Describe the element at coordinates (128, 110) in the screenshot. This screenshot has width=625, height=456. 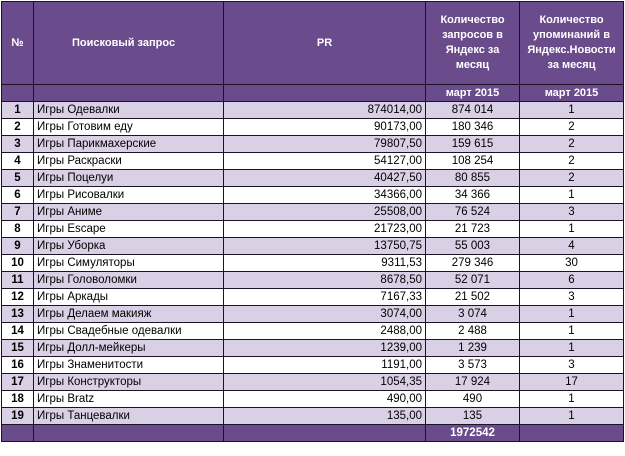
I see `cell-query: Игры Одевалки` at that location.